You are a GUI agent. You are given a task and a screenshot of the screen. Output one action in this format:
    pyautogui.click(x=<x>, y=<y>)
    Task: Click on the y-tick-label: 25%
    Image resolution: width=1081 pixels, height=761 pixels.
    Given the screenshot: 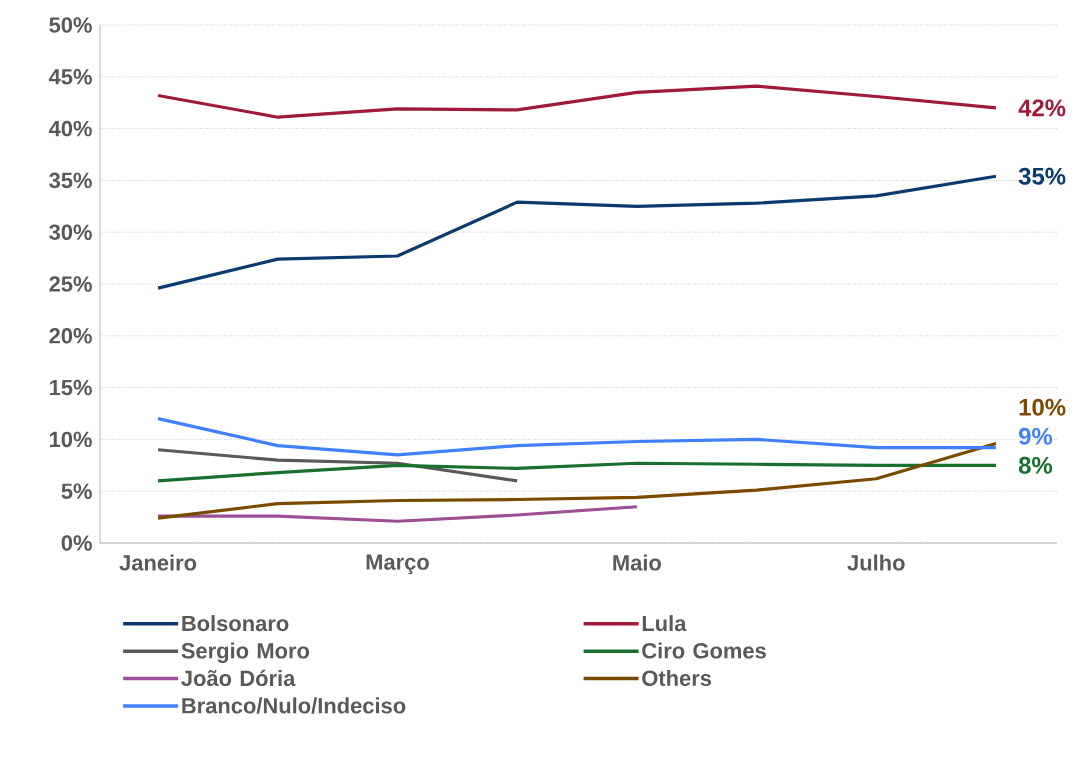 What is the action you would take?
    pyautogui.click(x=70, y=284)
    